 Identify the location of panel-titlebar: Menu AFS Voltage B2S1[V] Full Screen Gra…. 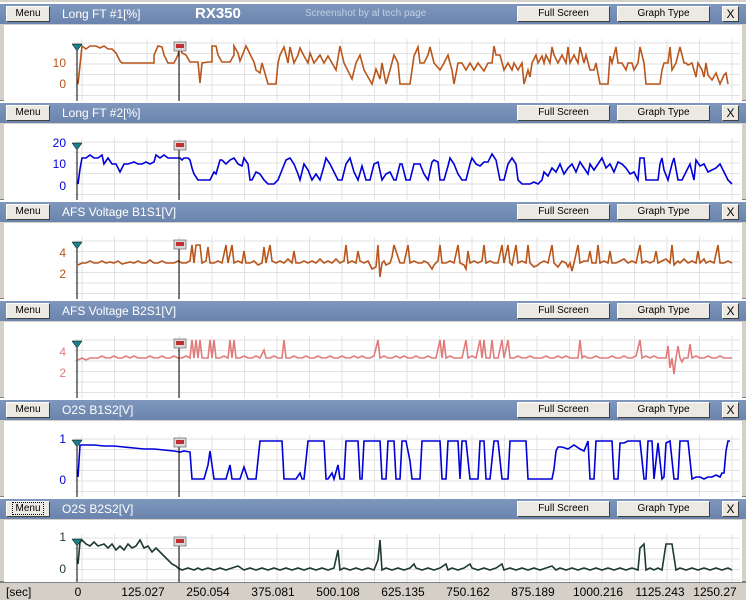
(373, 311).